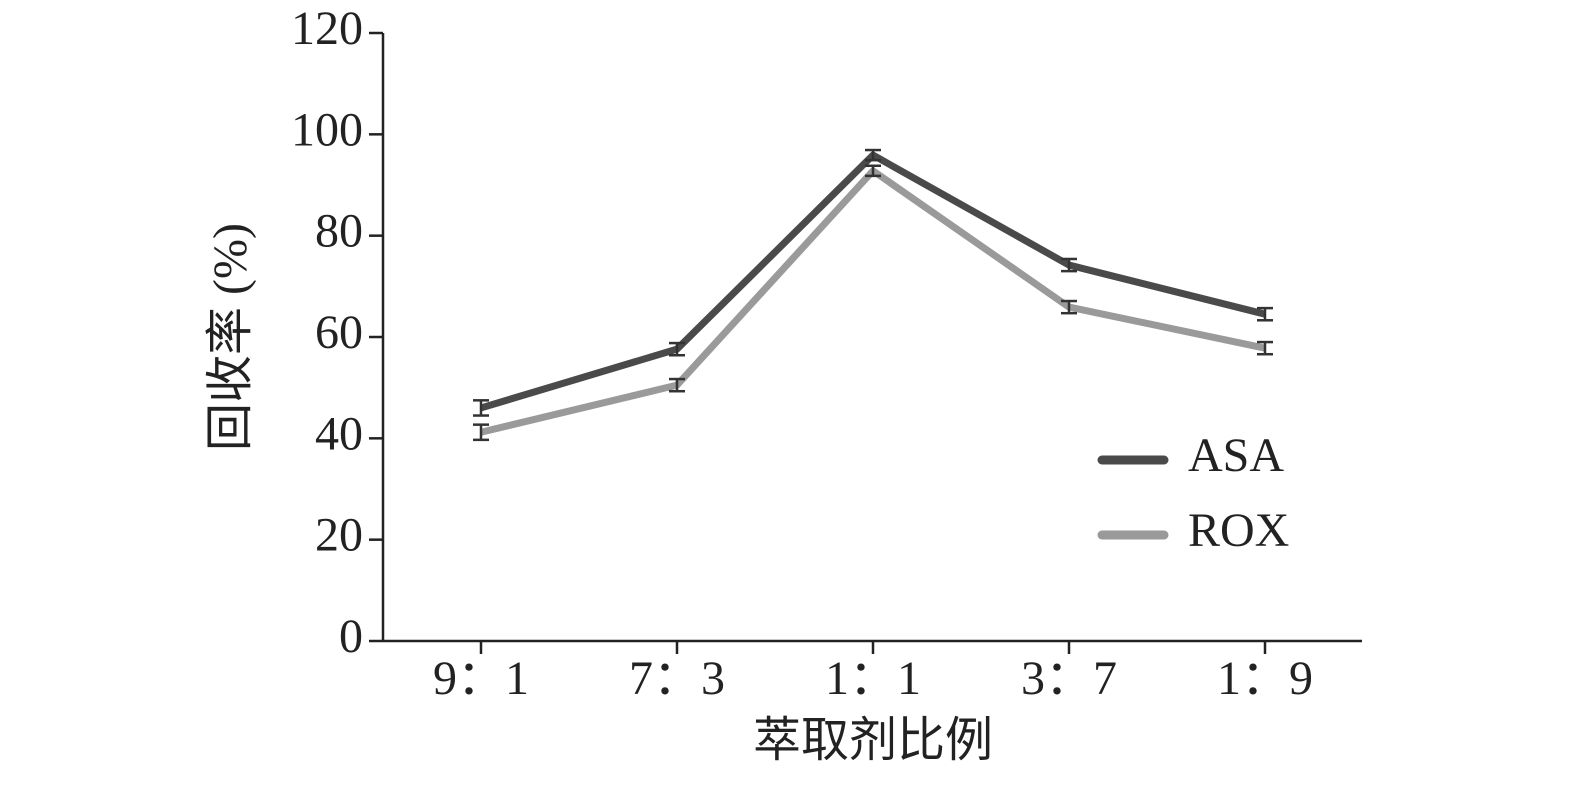  I want to click on x-tick-label: 1：9, so click(1265, 678).